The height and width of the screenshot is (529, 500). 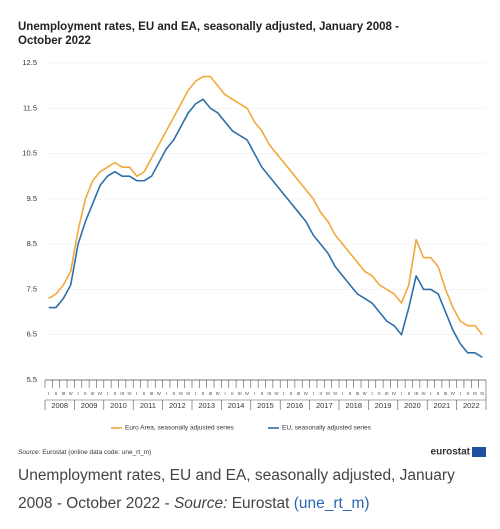 What do you see at coordinates (451, 452) in the screenshot?
I see `logo: eurostat` at bounding box center [451, 452].